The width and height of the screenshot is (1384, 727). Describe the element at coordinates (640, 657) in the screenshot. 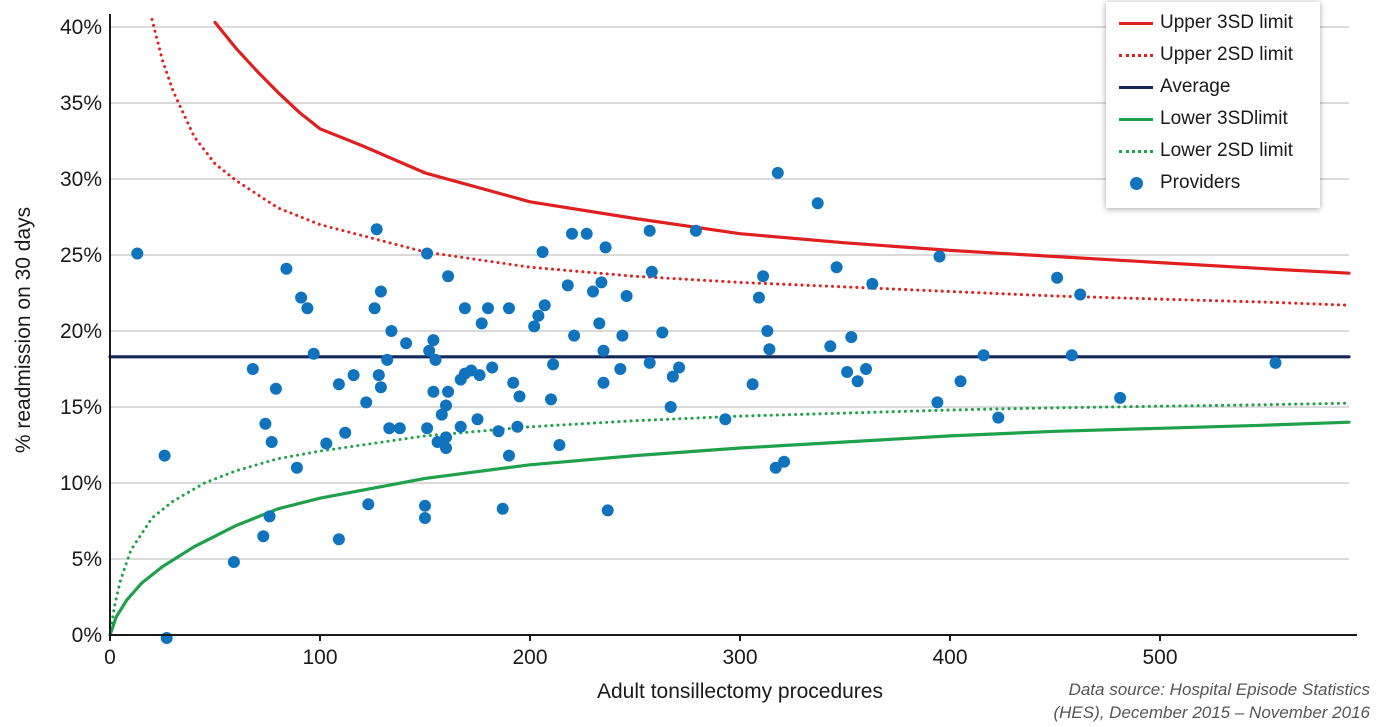

I see `x-tick-labels: 0 100 200 300 400 500` at that location.